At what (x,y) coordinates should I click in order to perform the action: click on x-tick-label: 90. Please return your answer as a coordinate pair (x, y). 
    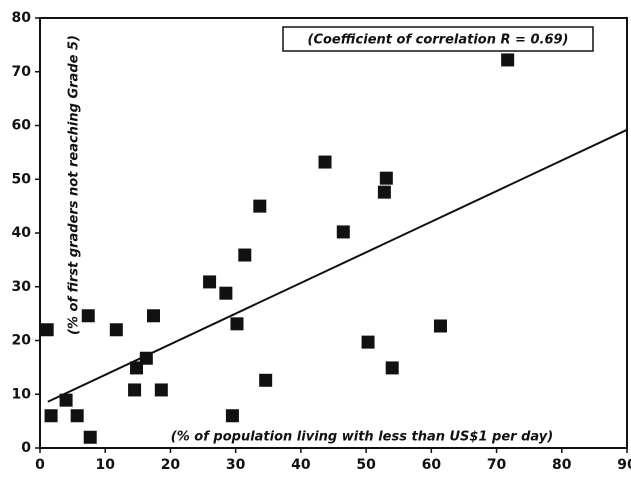
    Looking at the image, I should click on (624, 465).